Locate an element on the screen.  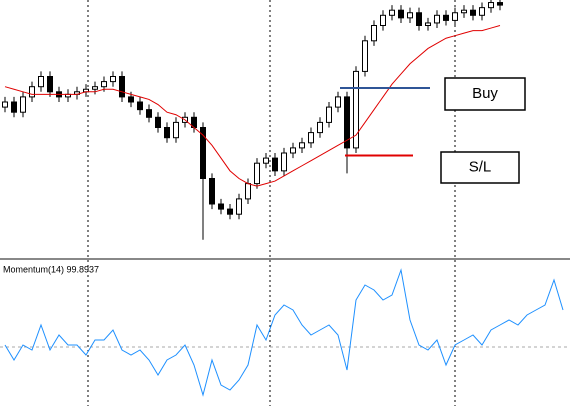
indicator-title: Momentum(14) 99.8937 is located at coordinates (51, 269).